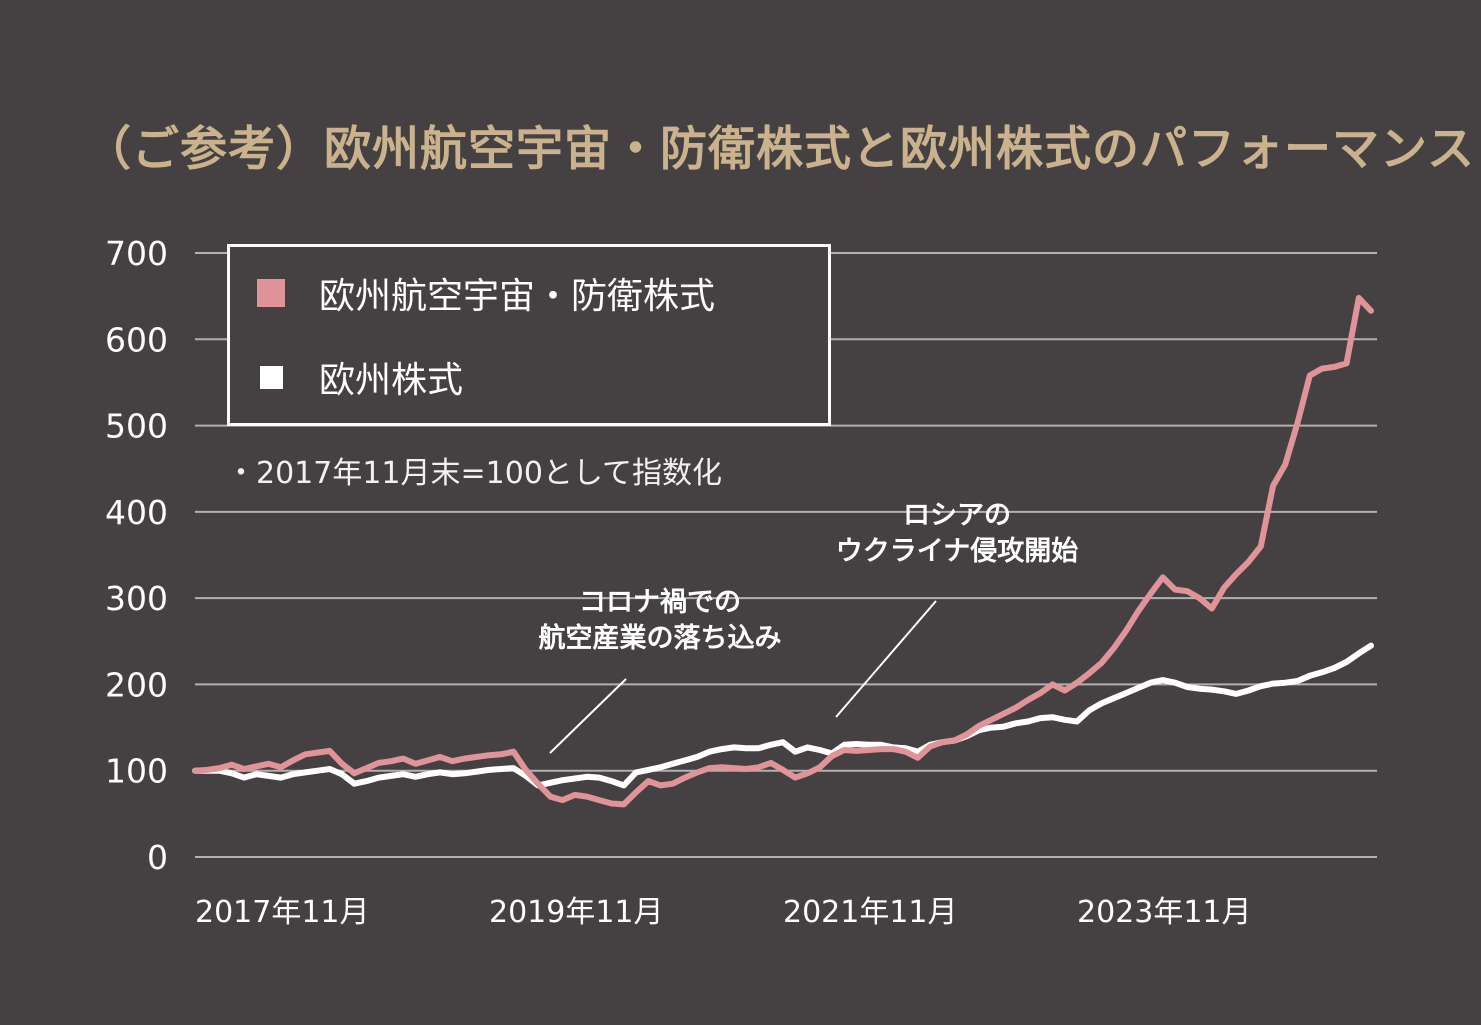 This screenshot has height=1025, width=1481. I want to click on legend-item-aerospace-defense: 欧州航空宇宙・防衛株式, so click(542, 293).